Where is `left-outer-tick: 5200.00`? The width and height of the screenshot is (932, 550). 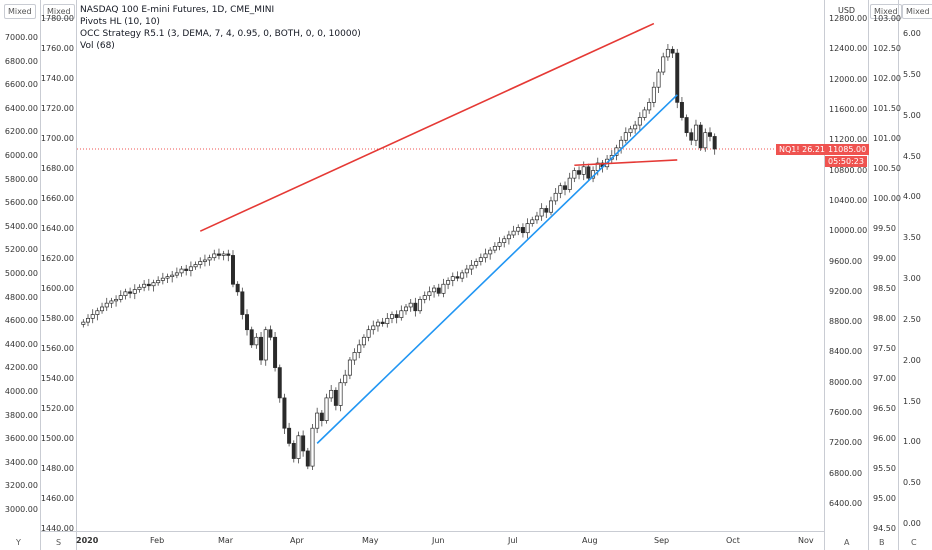 left-outer-tick: 5200.00 is located at coordinates (21, 250).